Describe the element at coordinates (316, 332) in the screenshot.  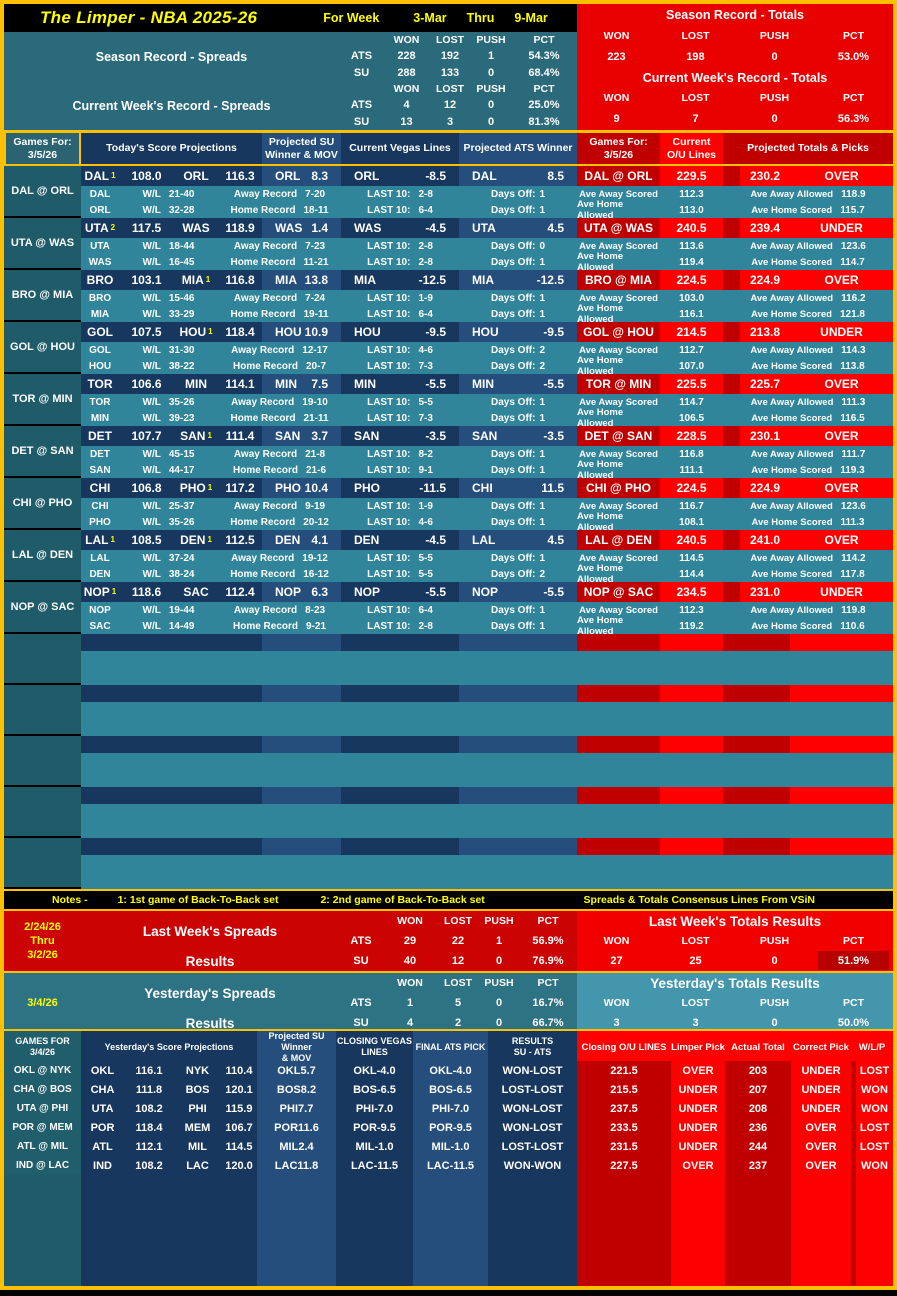
I see `line-value: 10.9` at that location.